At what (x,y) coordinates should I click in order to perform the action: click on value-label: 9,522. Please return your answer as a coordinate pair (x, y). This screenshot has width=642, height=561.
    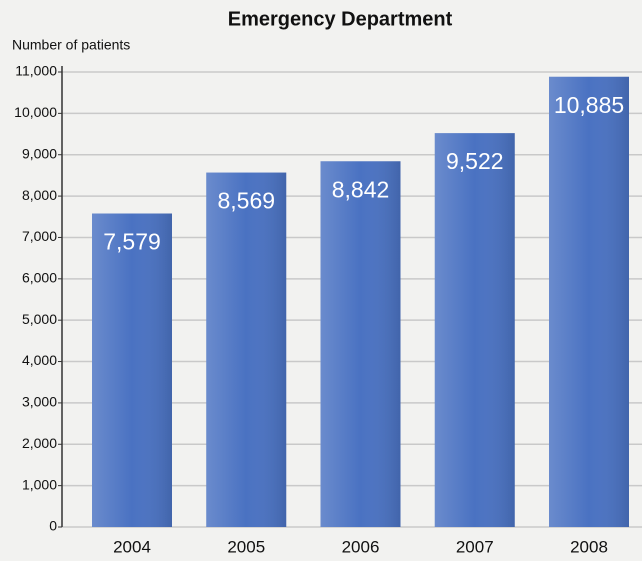
    Looking at the image, I should click on (475, 161).